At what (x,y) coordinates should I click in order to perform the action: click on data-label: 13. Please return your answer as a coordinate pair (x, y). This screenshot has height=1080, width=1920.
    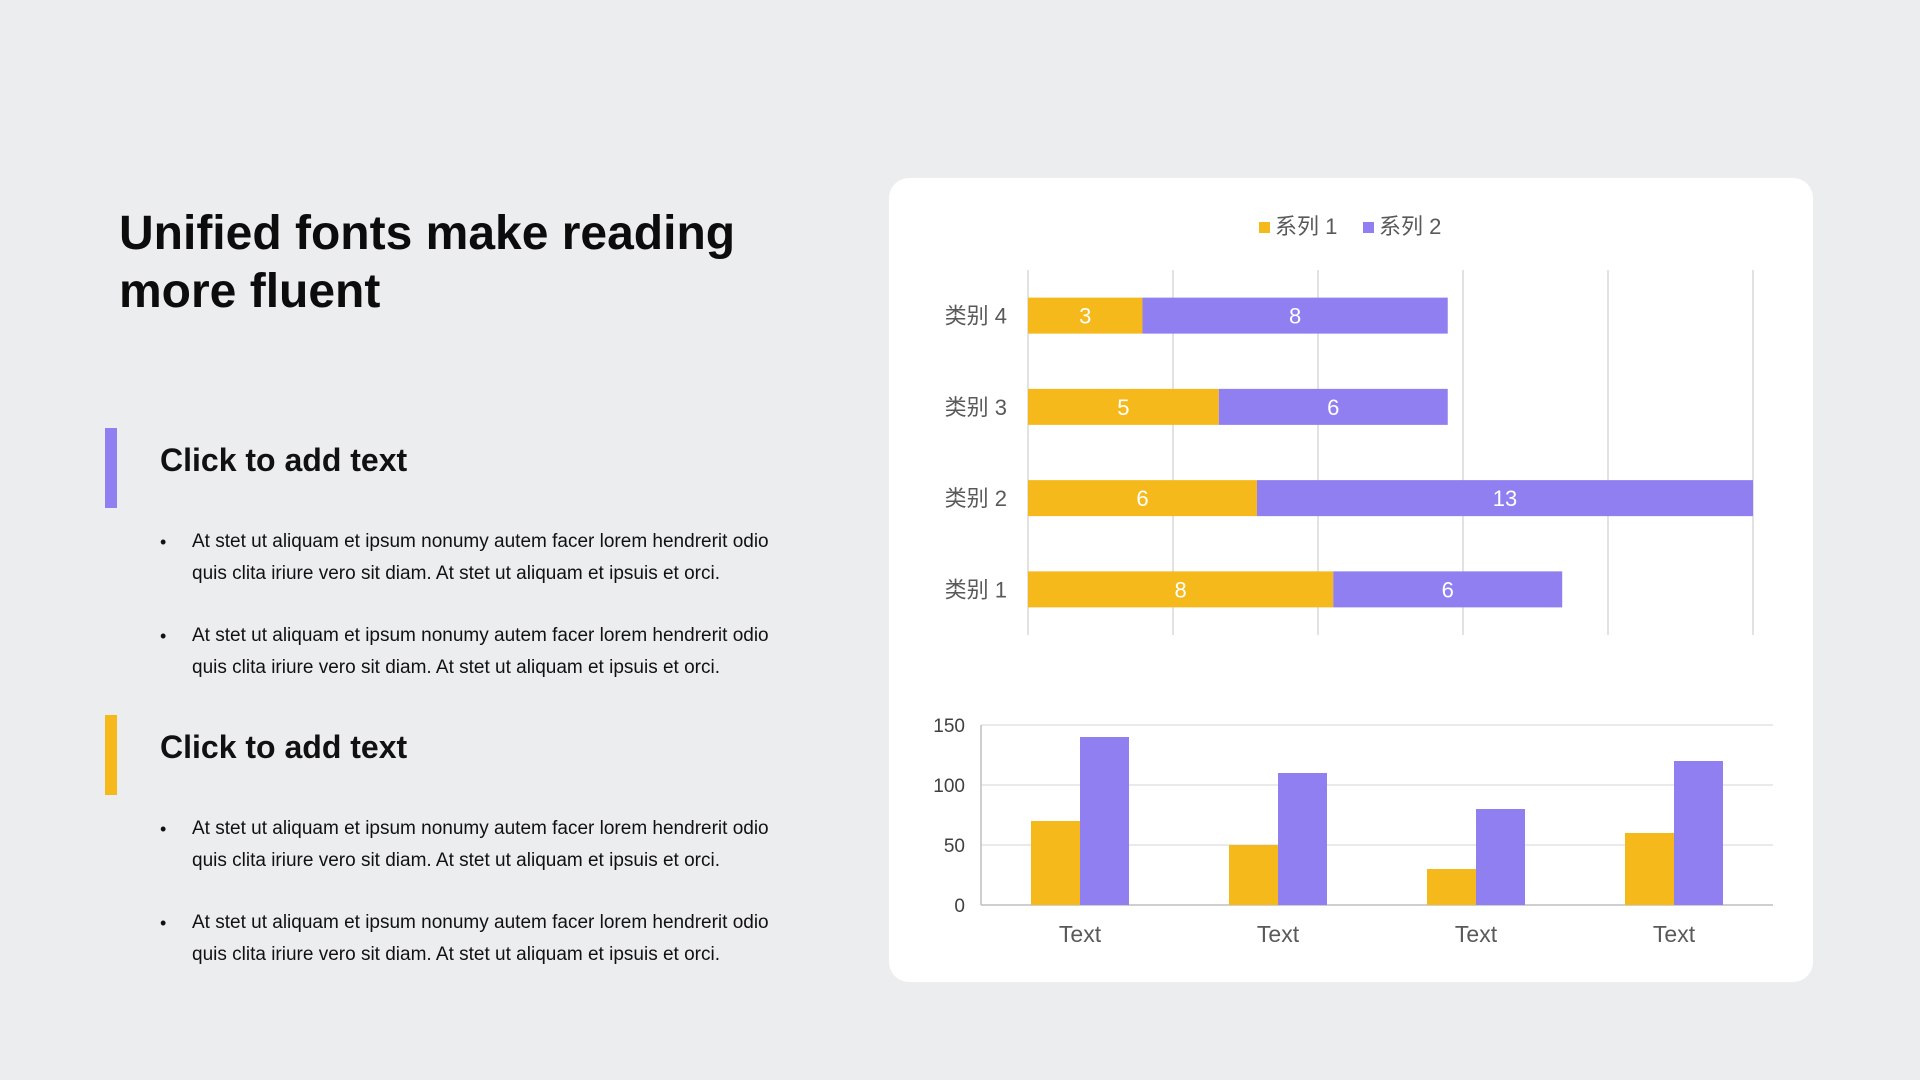
    Looking at the image, I should click on (1505, 498).